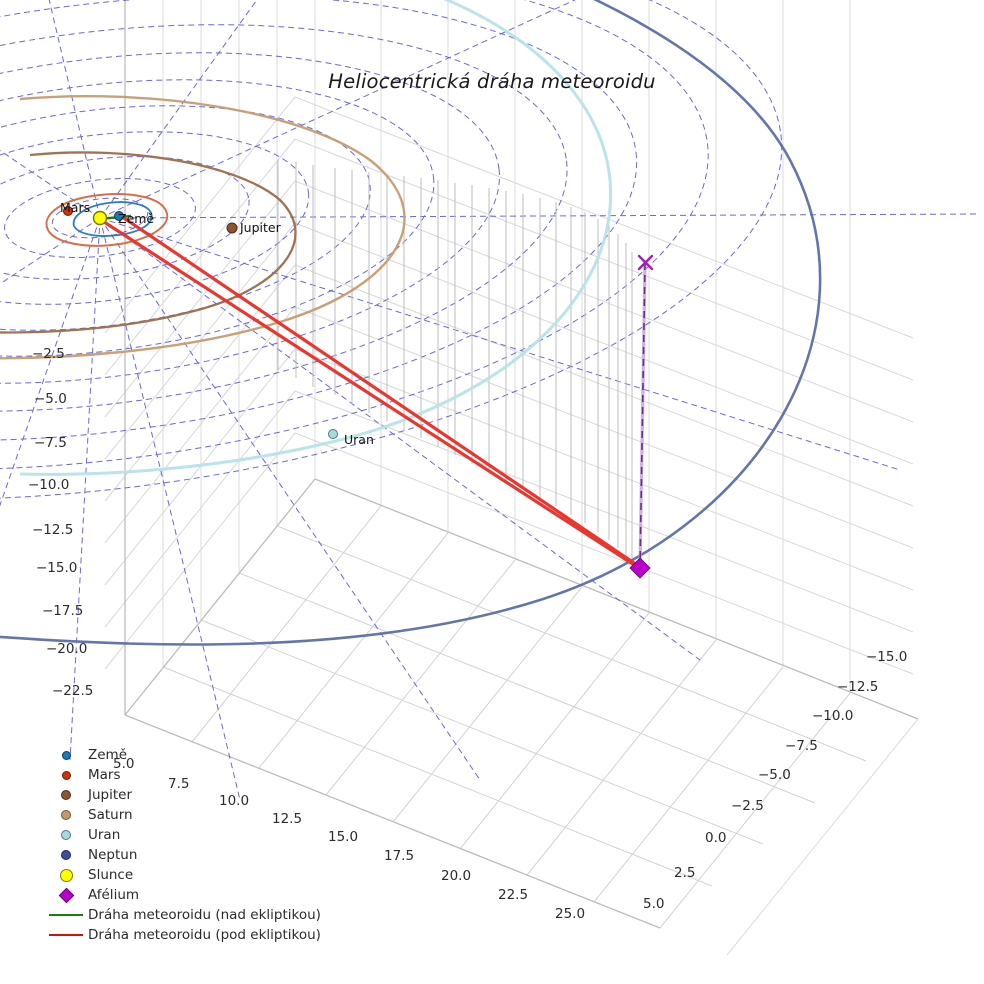 Image resolution: width=984 pixels, height=984 pixels. What do you see at coordinates (774, 775) in the screenshot?
I see `tick-label-y-5: −5.0` at bounding box center [774, 775].